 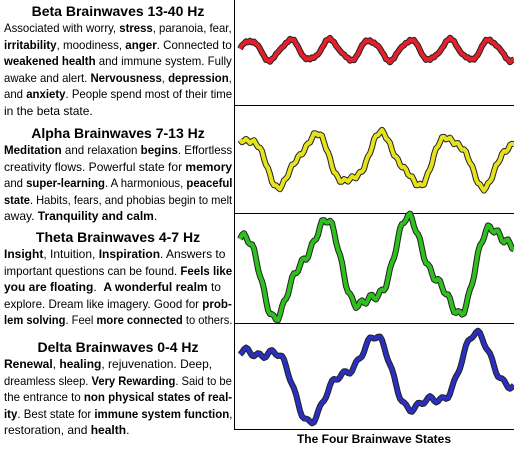 What do you see at coordinates (24, 254) in the screenshot?
I see `bold-text: Insight` at bounding box center [24, 254].